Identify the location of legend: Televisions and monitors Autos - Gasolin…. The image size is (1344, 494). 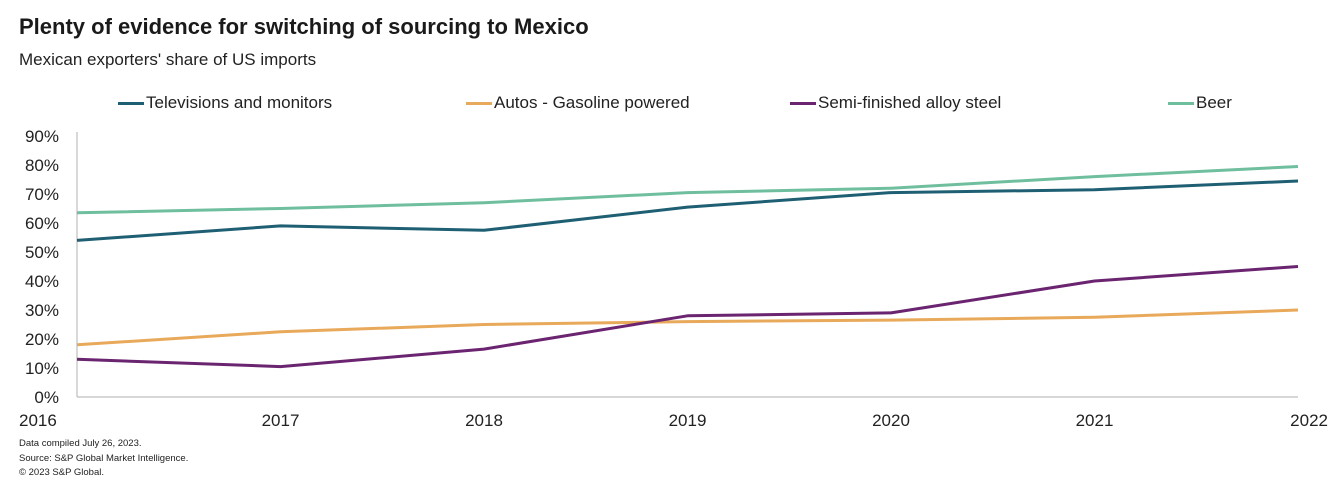
(672, 105).